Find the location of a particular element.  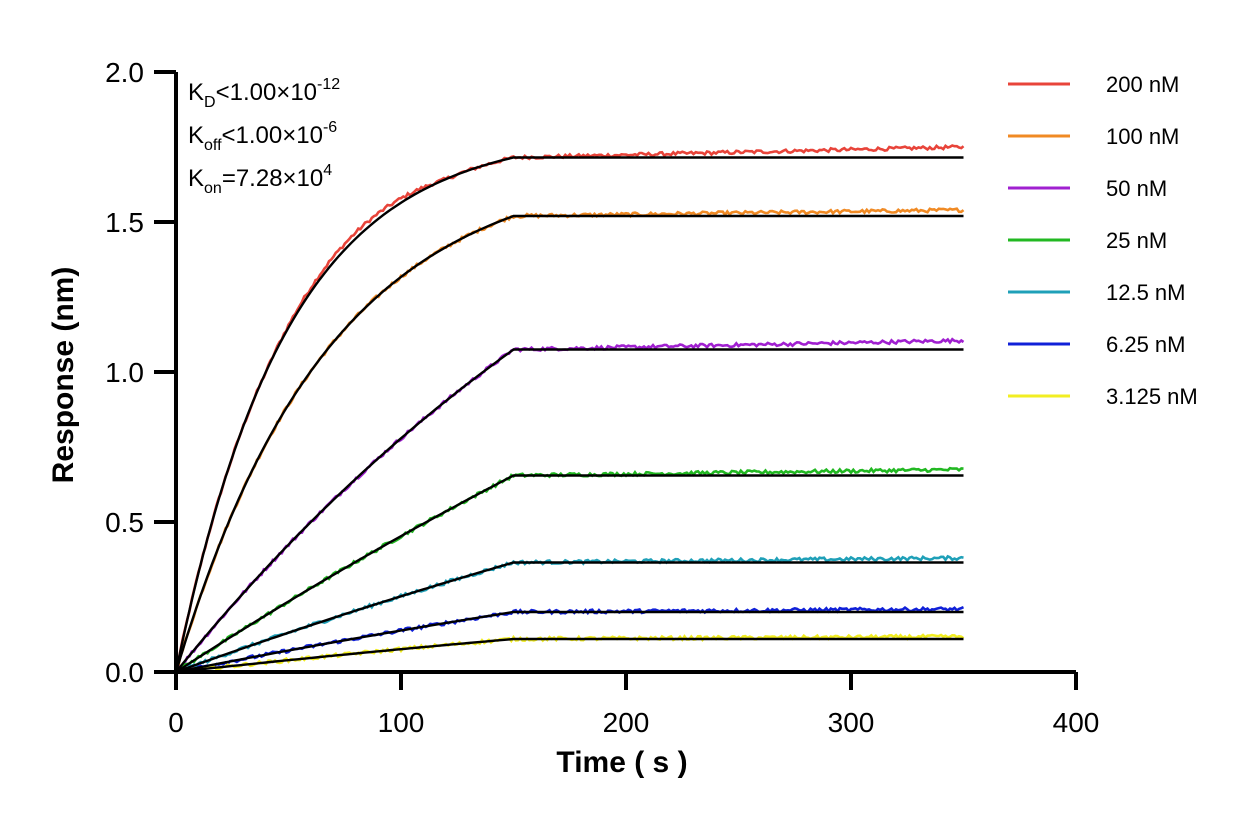

legend-label-200-nm: 200 nM is located at coordinates (1142, 84).